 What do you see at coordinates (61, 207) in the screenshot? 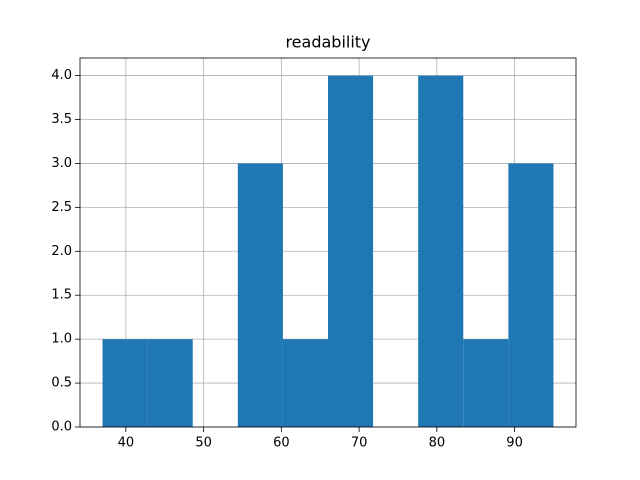
I see `y-tick-label: 2.5` at bounding box center [61, 207].